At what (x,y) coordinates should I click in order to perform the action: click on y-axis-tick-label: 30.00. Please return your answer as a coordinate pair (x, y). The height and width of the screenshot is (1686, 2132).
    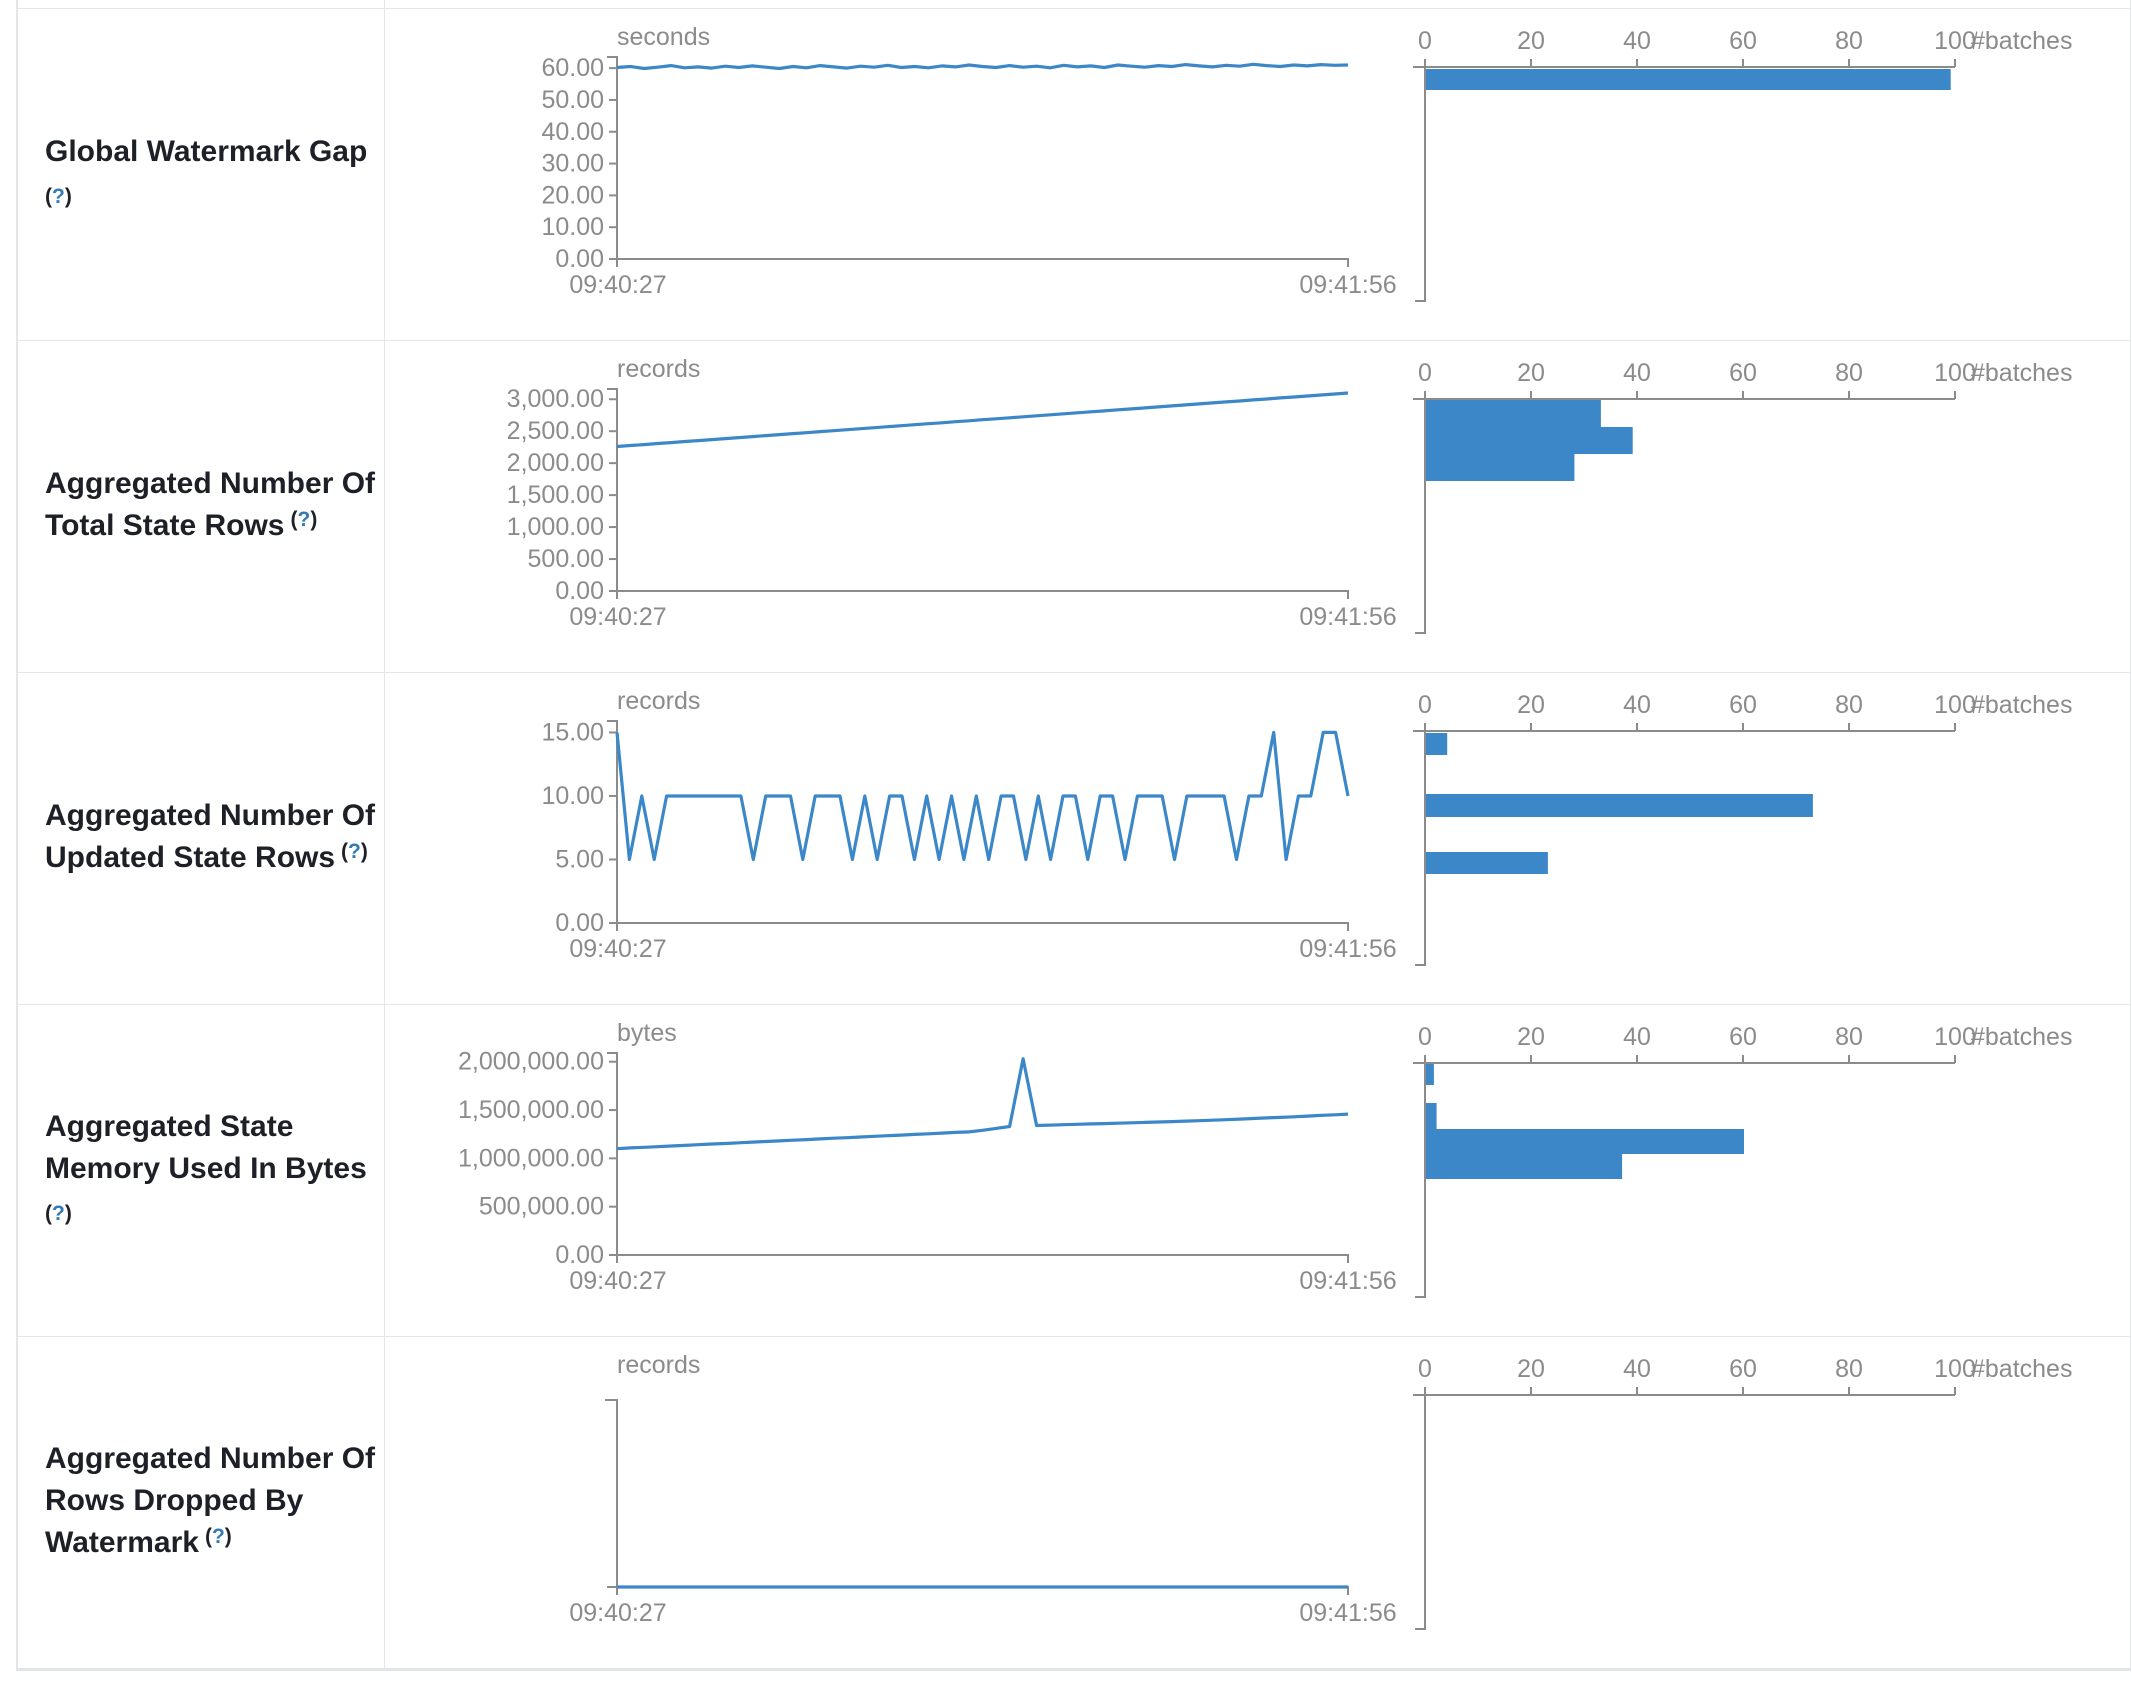
    Looking at the image, I should click on (572, 164).